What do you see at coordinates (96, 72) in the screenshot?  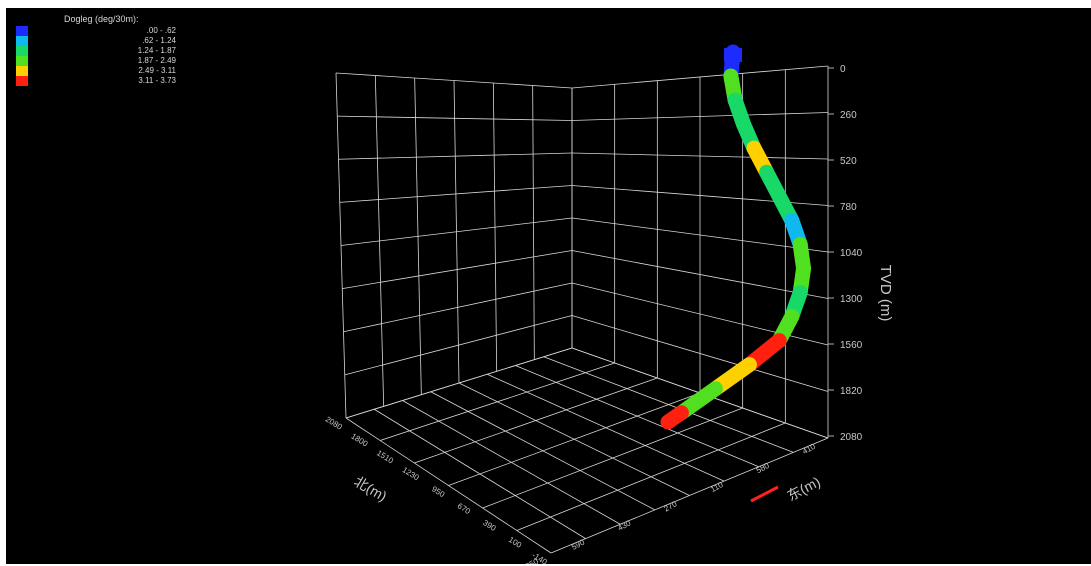 I see `legend-item: 2.49 - 3.11` at bounding box center [96, 72].